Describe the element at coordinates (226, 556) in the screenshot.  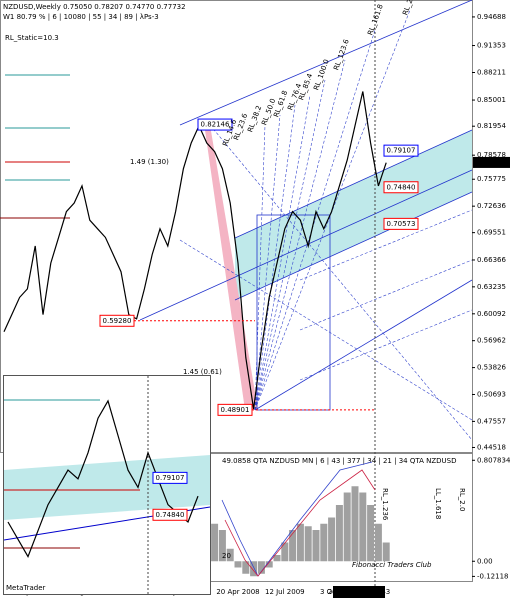
I see `annotation: 20` at that location.